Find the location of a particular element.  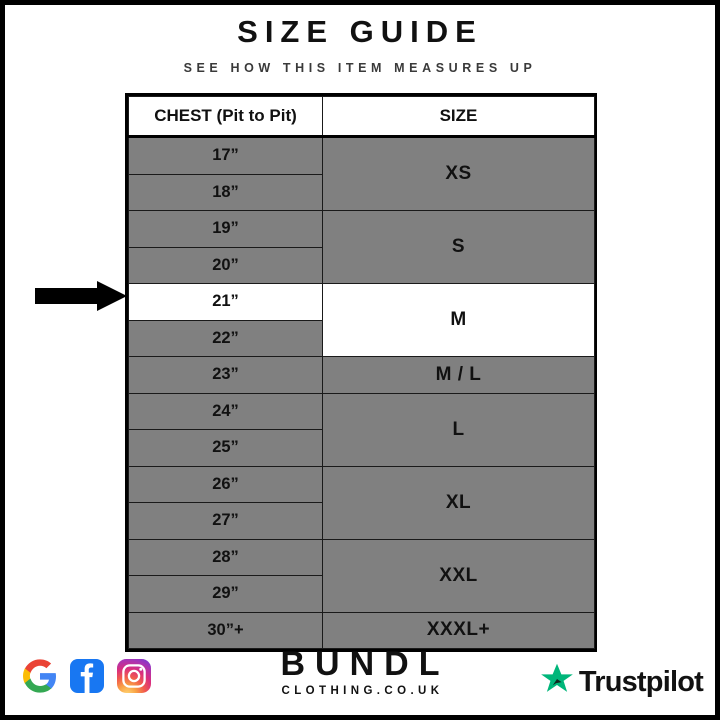

brand-domain: CLOTHING.CO.UK is located at coordinates (362, 691).